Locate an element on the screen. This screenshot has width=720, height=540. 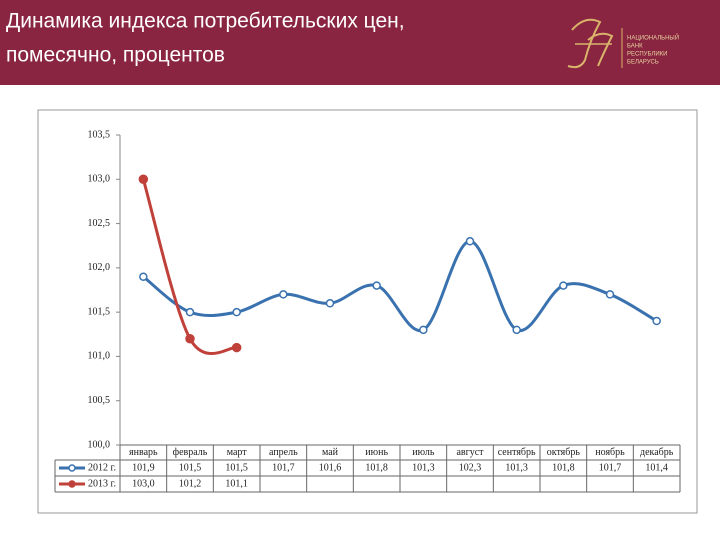
x-tick-label: июль is located at coordinates (423, 452).